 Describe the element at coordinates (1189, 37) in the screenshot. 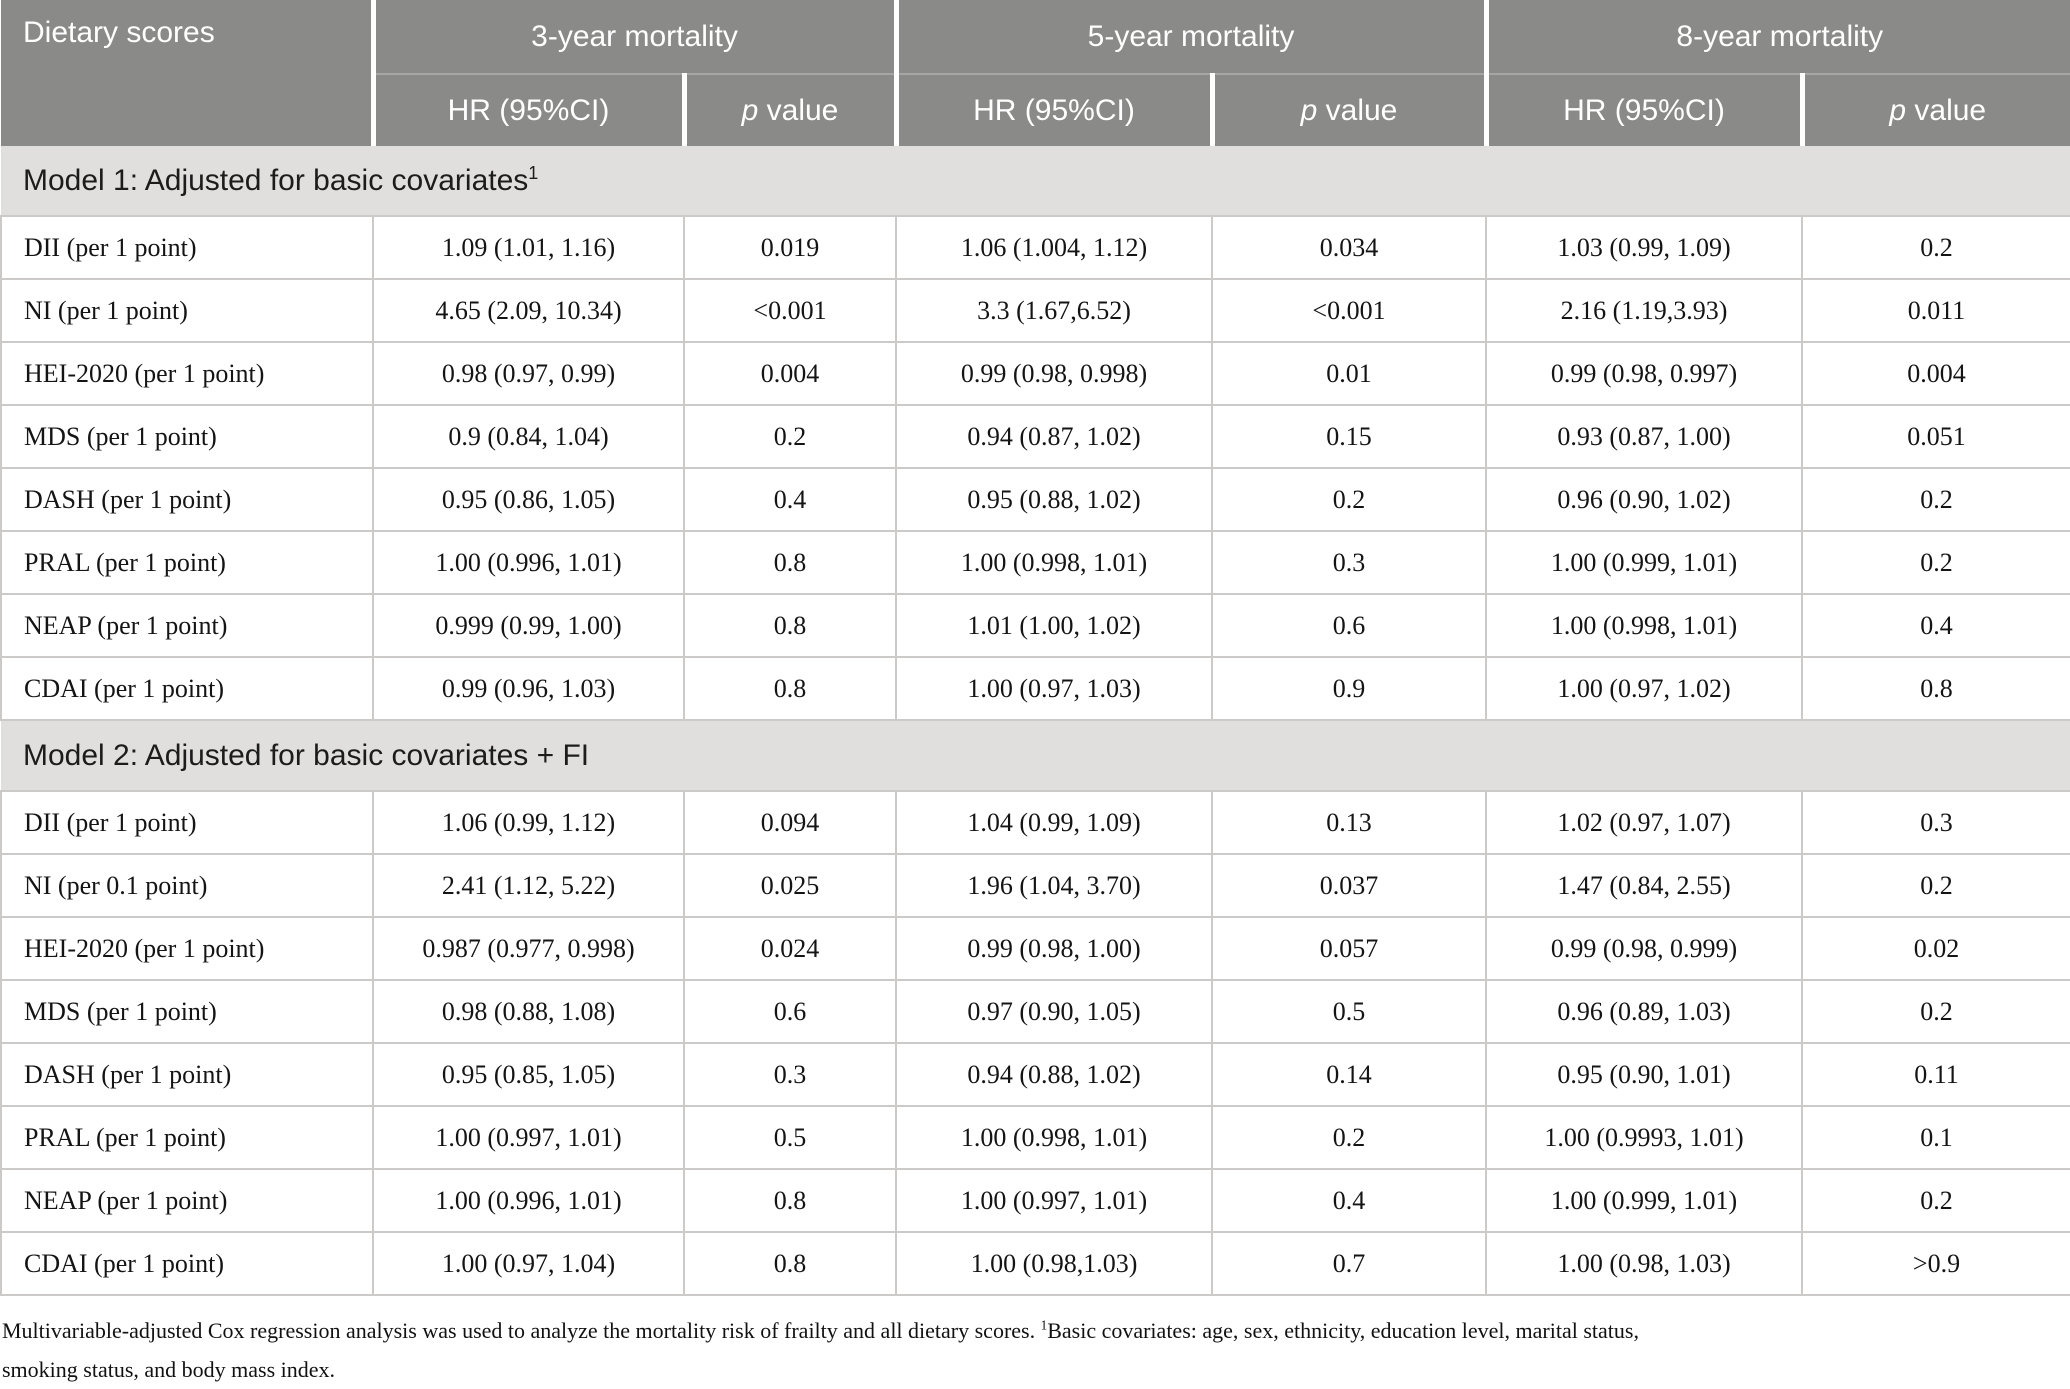

I see `column-group-5-year-mortality: 5-year mortality` at that location.